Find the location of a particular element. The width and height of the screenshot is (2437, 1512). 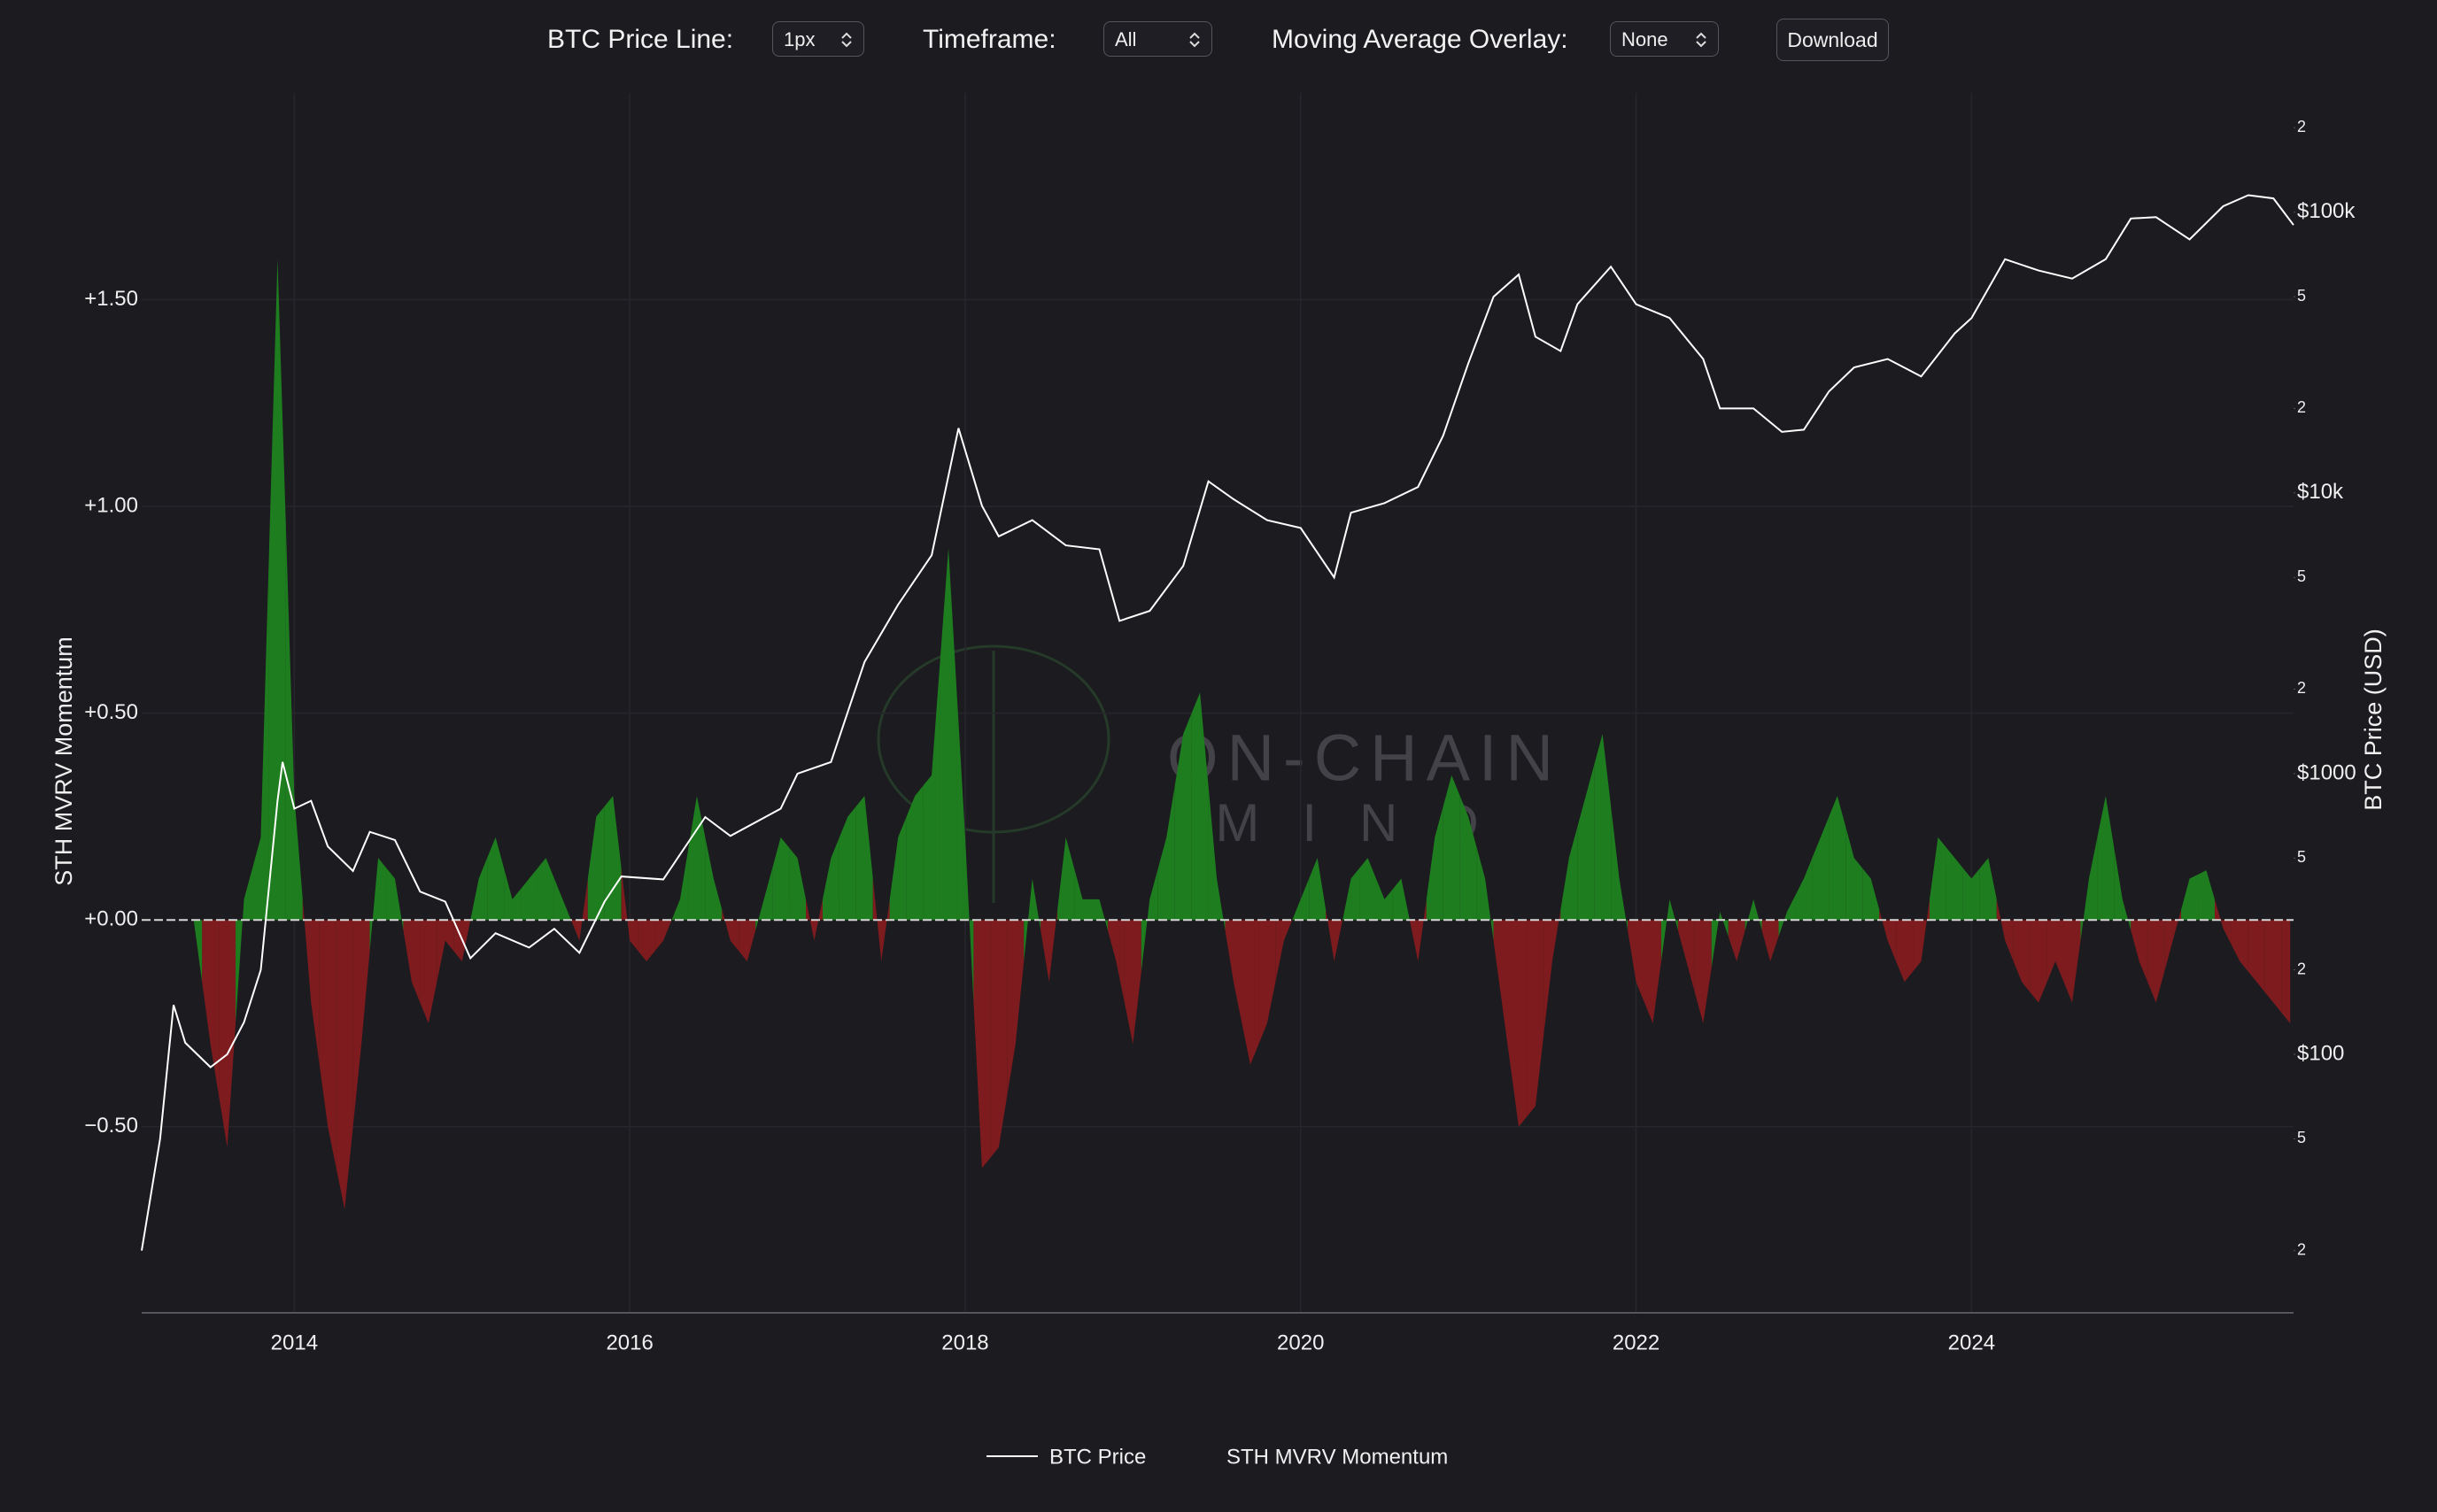

control-label: Timeframe: is located at coordinates (990, 39).